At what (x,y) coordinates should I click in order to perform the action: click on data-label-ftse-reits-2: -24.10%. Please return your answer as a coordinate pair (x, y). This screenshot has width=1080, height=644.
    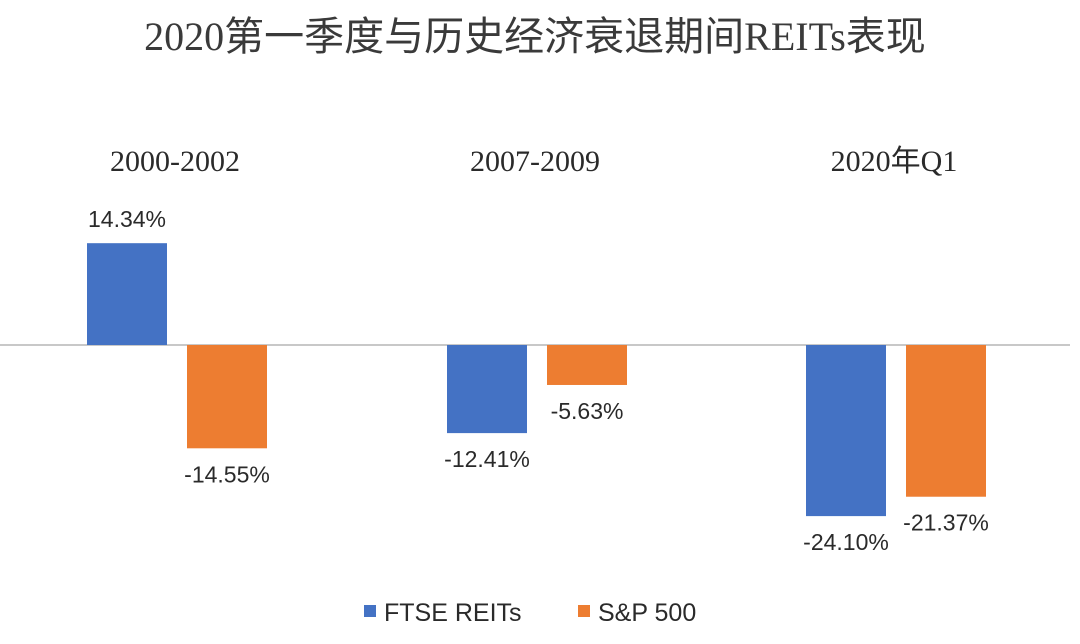
    Looking at the image, I should click on (846, 542).